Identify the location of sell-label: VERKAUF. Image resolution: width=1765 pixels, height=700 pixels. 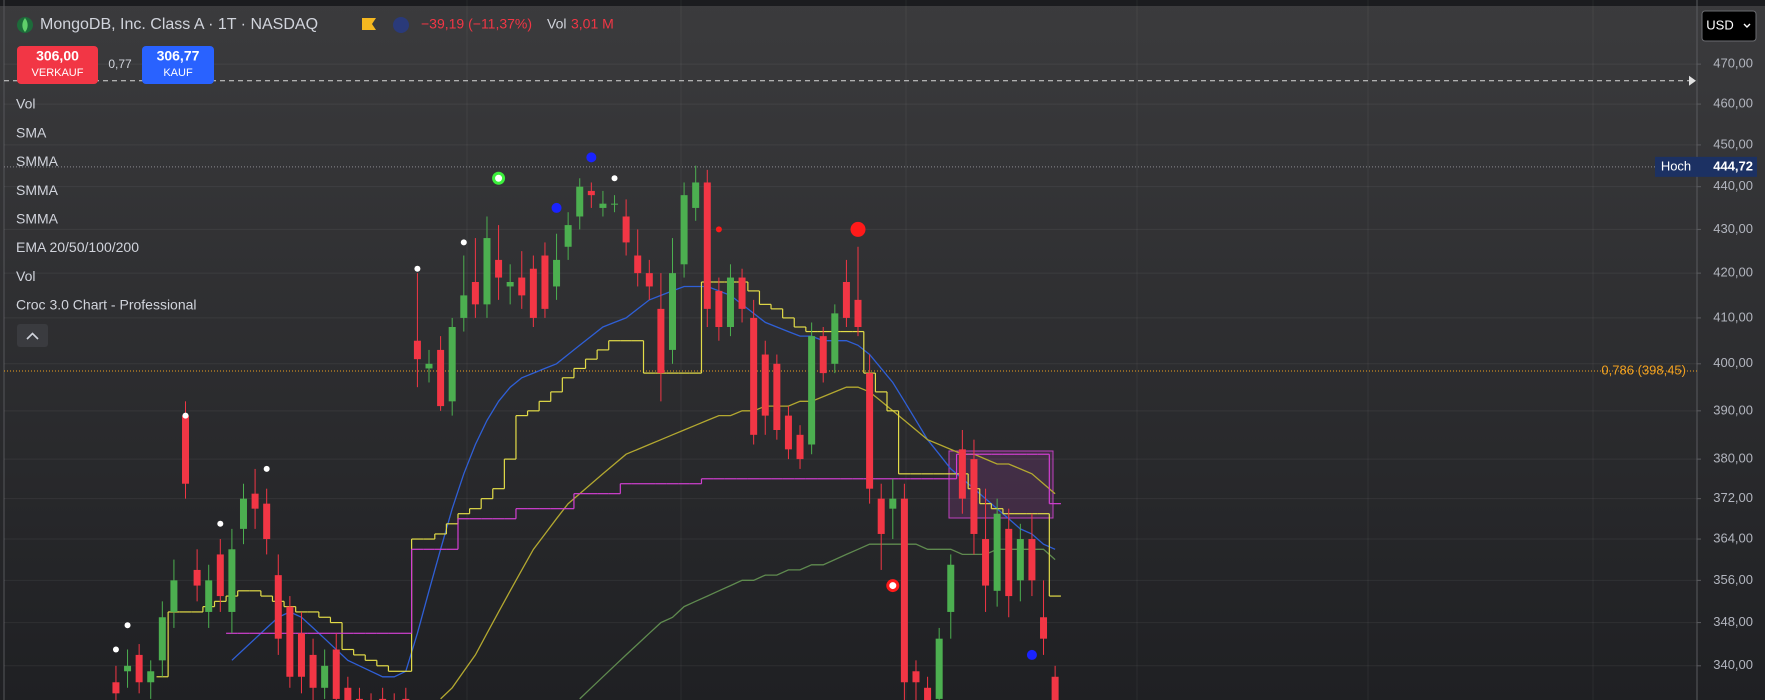
(58, 73).